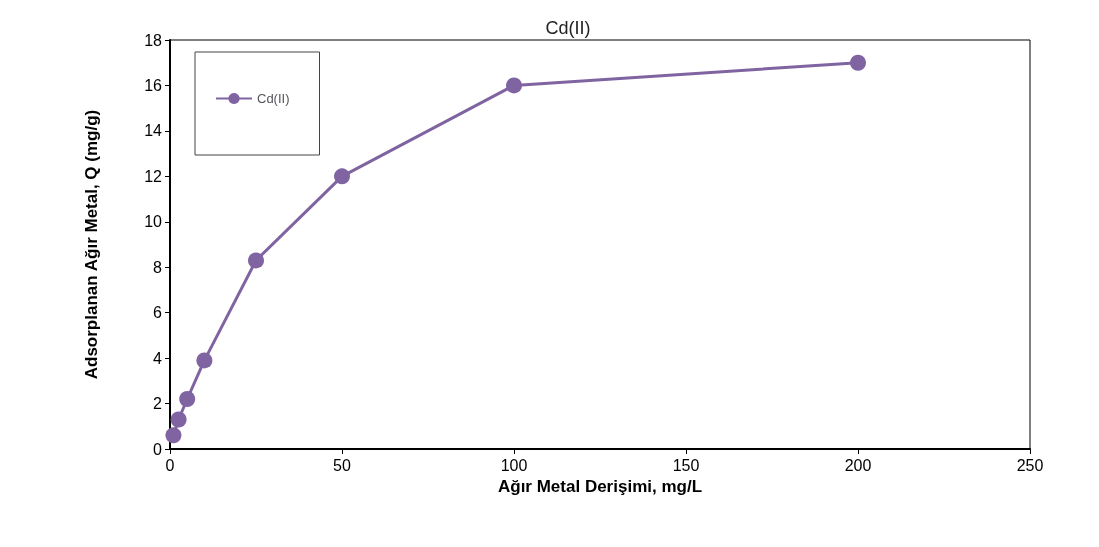 This screenshot has height=547, width=1099. What do you see at coordinates (514, 465) in the screenshot?
I see `x-tick-label: 100` at bounding box center [514, 465].